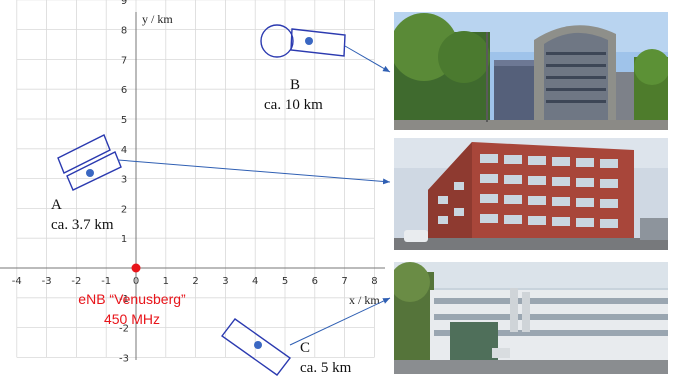 This screenshot has width=686, height=378. Describe the element at coordinates (195, 281) in the screenshot. I see `x-tick-label: 2` at that location.